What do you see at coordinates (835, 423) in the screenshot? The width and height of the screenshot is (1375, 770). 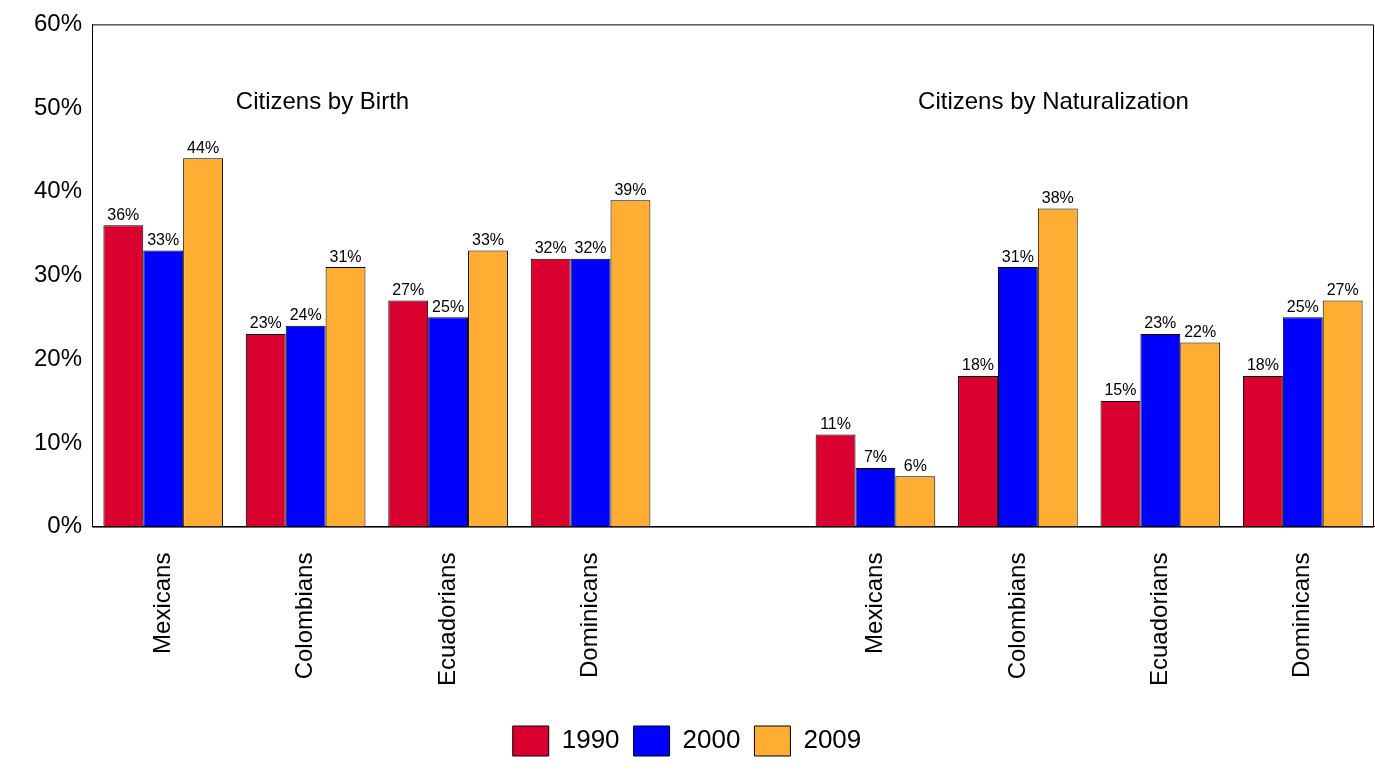 I see `data-label: 11%` at bounding box center [835, 423].